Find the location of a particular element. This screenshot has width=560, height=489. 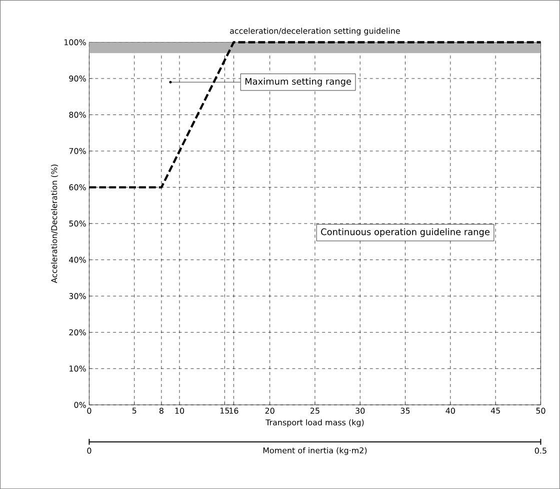

annotation: Continuous operation guideline range is located at coordinates (405, 232).